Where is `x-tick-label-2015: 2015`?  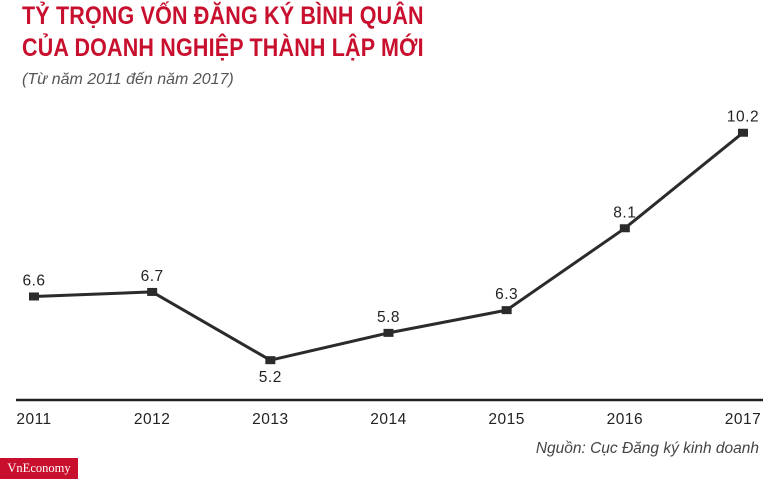
x-tick-label-2015: 2015 is located at coordinates (506, 419).